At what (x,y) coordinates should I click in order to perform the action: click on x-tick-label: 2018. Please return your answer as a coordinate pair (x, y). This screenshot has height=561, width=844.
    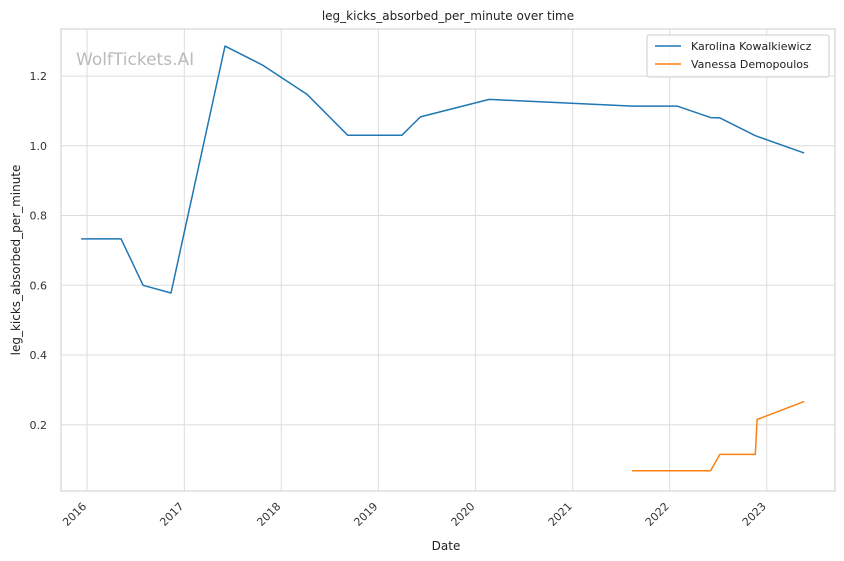
    Looking at the image, I should click on (268, 514).